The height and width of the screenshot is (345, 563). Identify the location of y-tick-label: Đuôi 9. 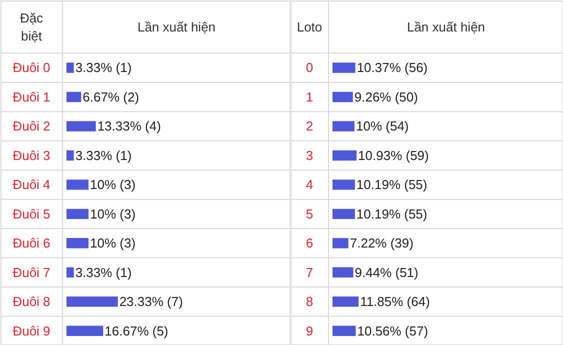
(31, 330).